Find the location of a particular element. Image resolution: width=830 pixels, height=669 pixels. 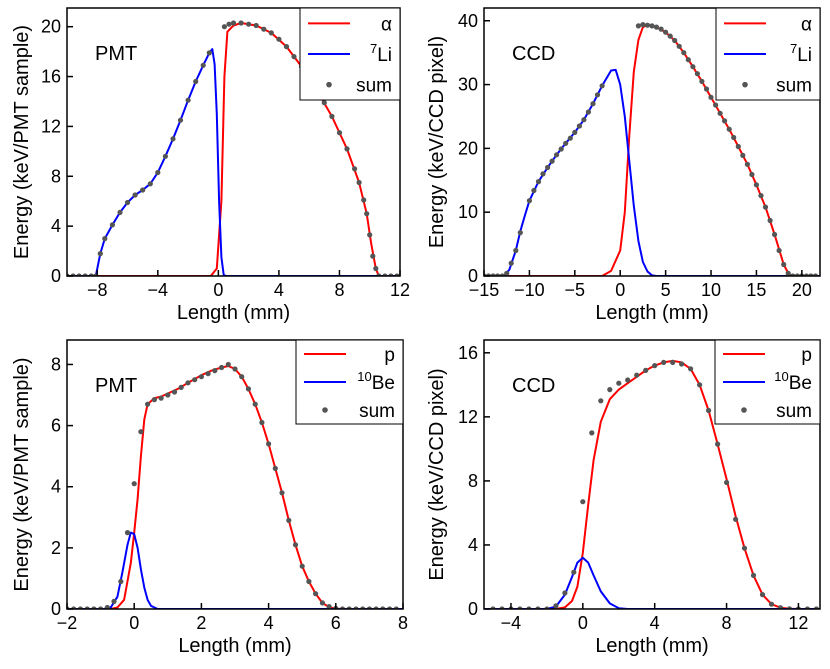

x-tick-label: 2 is located at coordinates (201, 623).